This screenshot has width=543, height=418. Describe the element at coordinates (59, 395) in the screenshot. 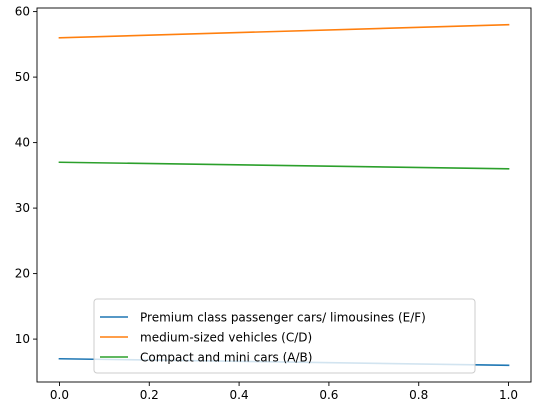

I see `x-tick-label: 0.0` at that location.